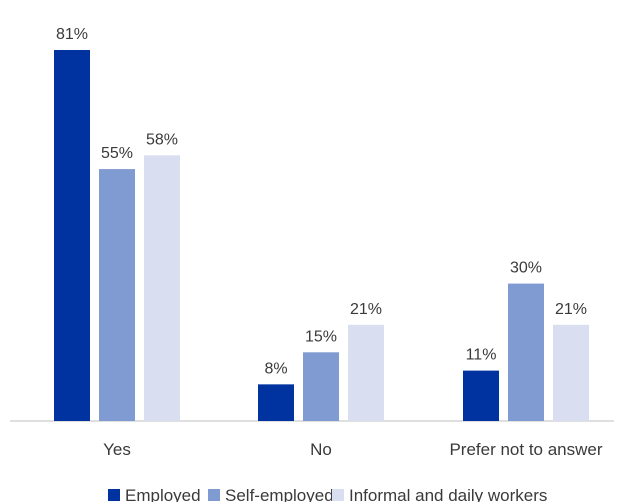 This screenshot has width=619, height=502. Describe the element at coordinates (279, 494) in the screenshot. I see `legend-label-self-employed: Self-employed` at that location.